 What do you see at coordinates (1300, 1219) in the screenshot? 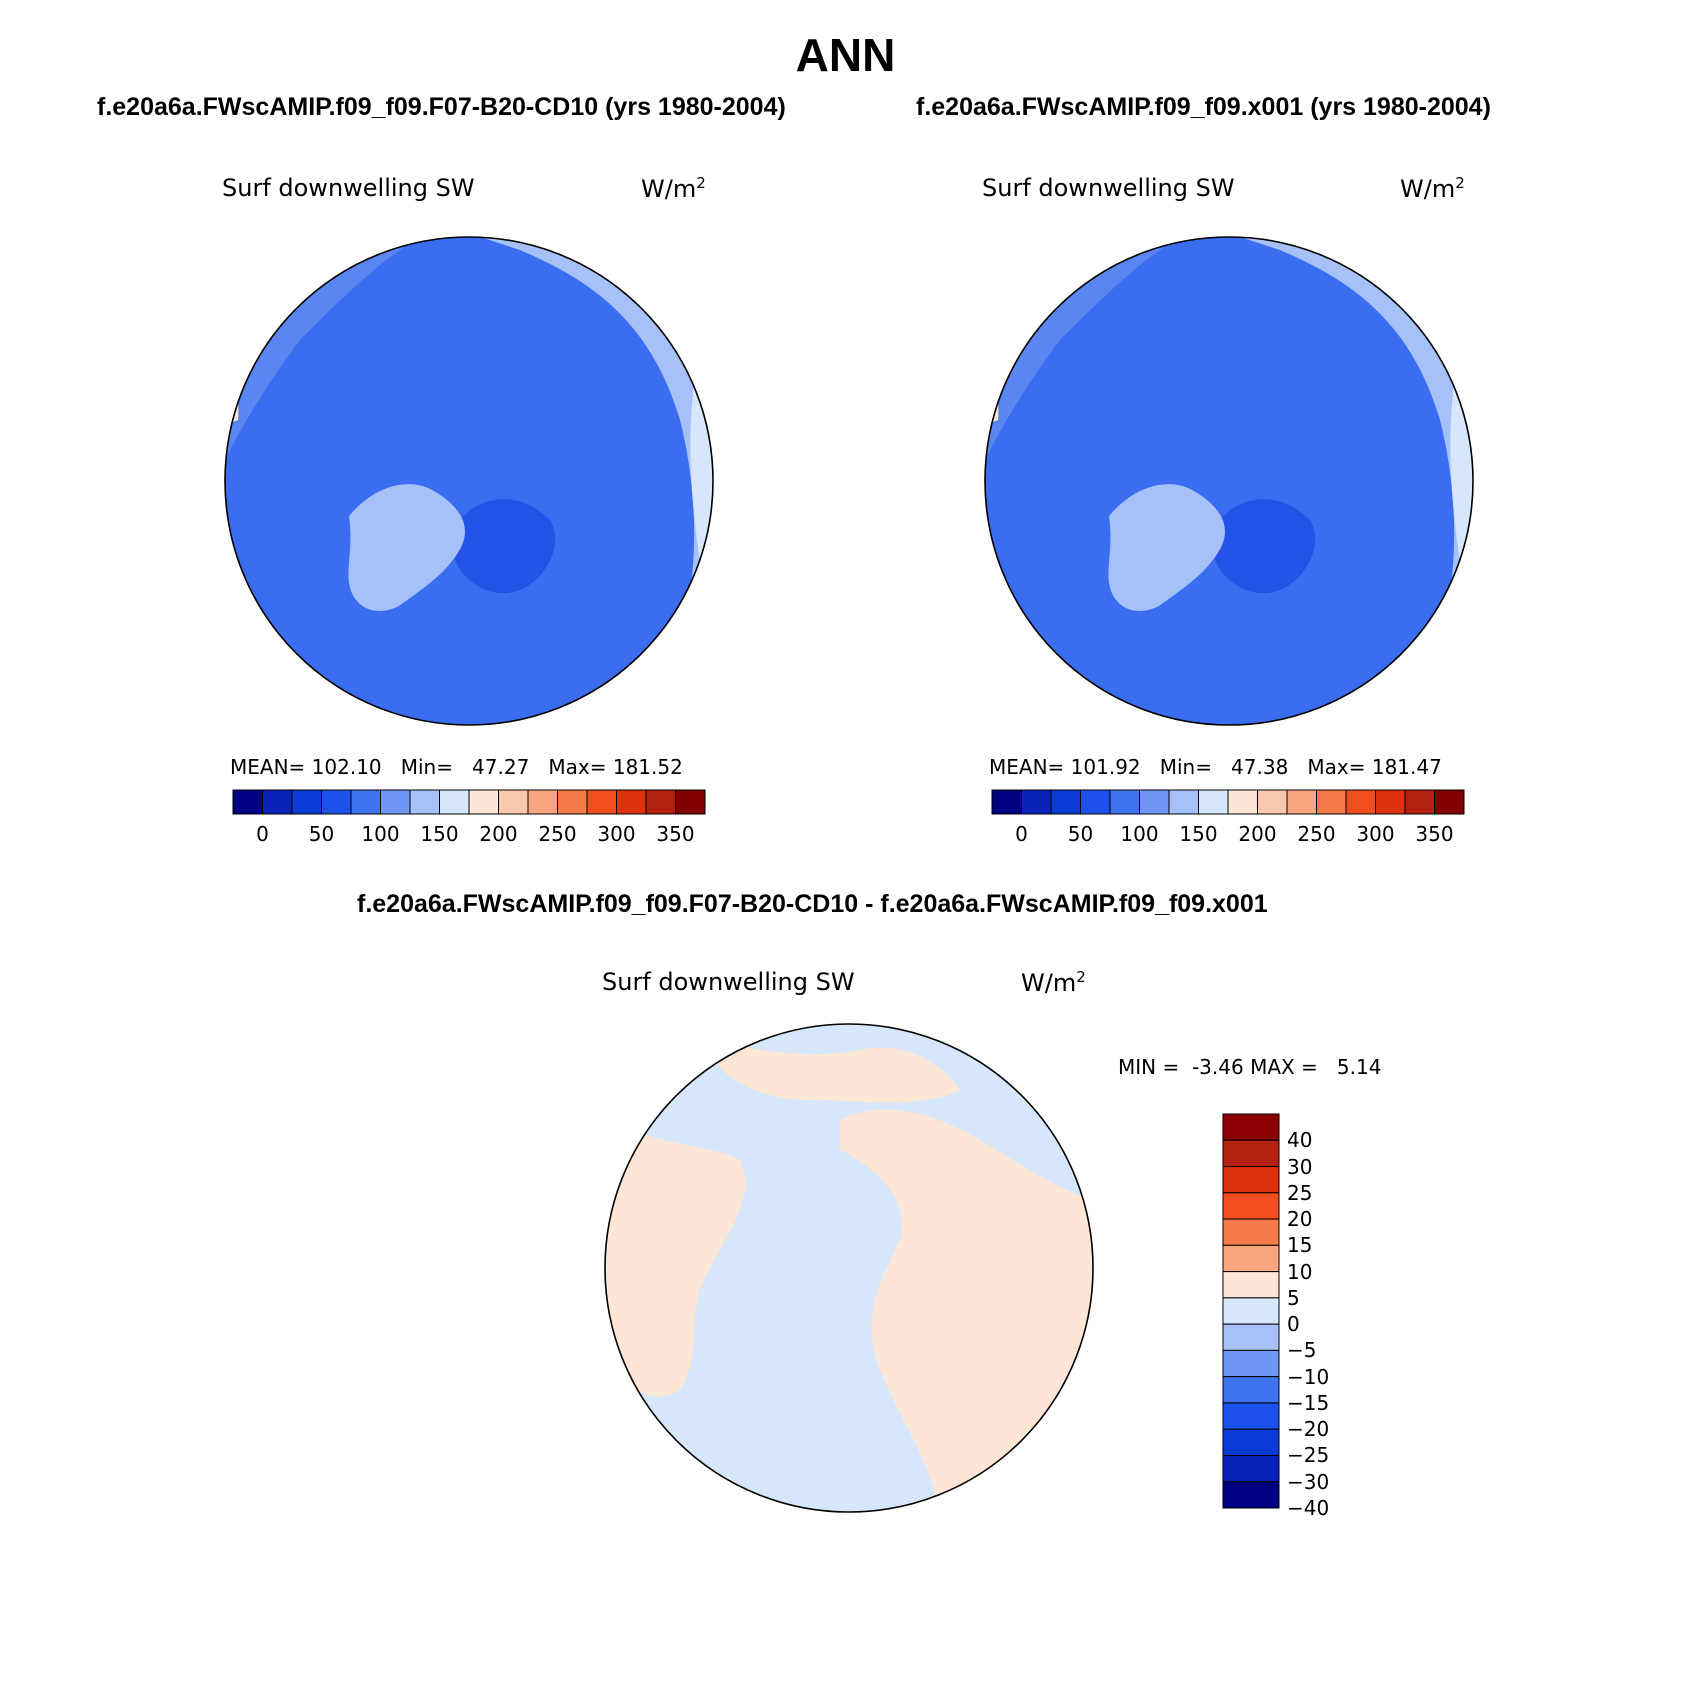
I see `colorbar-tick-label: 20` at bounding box center [1300, 1219].